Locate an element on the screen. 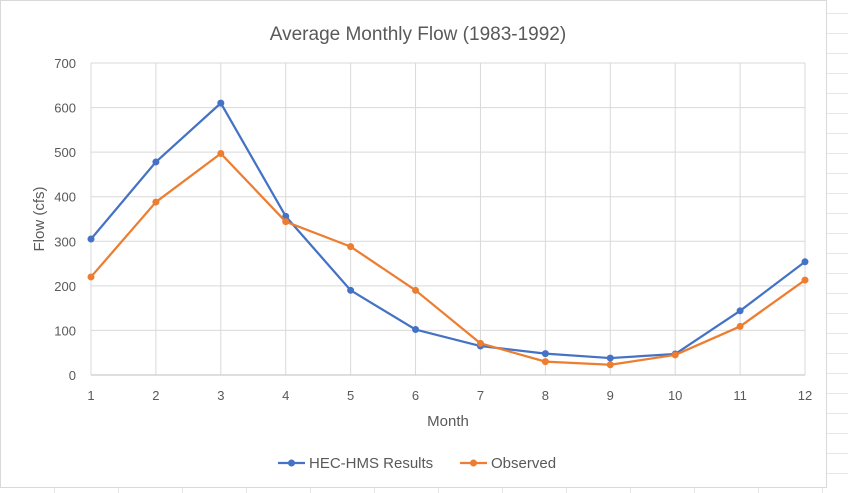 This screenshot has height=493, width=848. y-axis-ticks: 0 100 200 300 400 500 600 700 is located at coordinates (65, 219).